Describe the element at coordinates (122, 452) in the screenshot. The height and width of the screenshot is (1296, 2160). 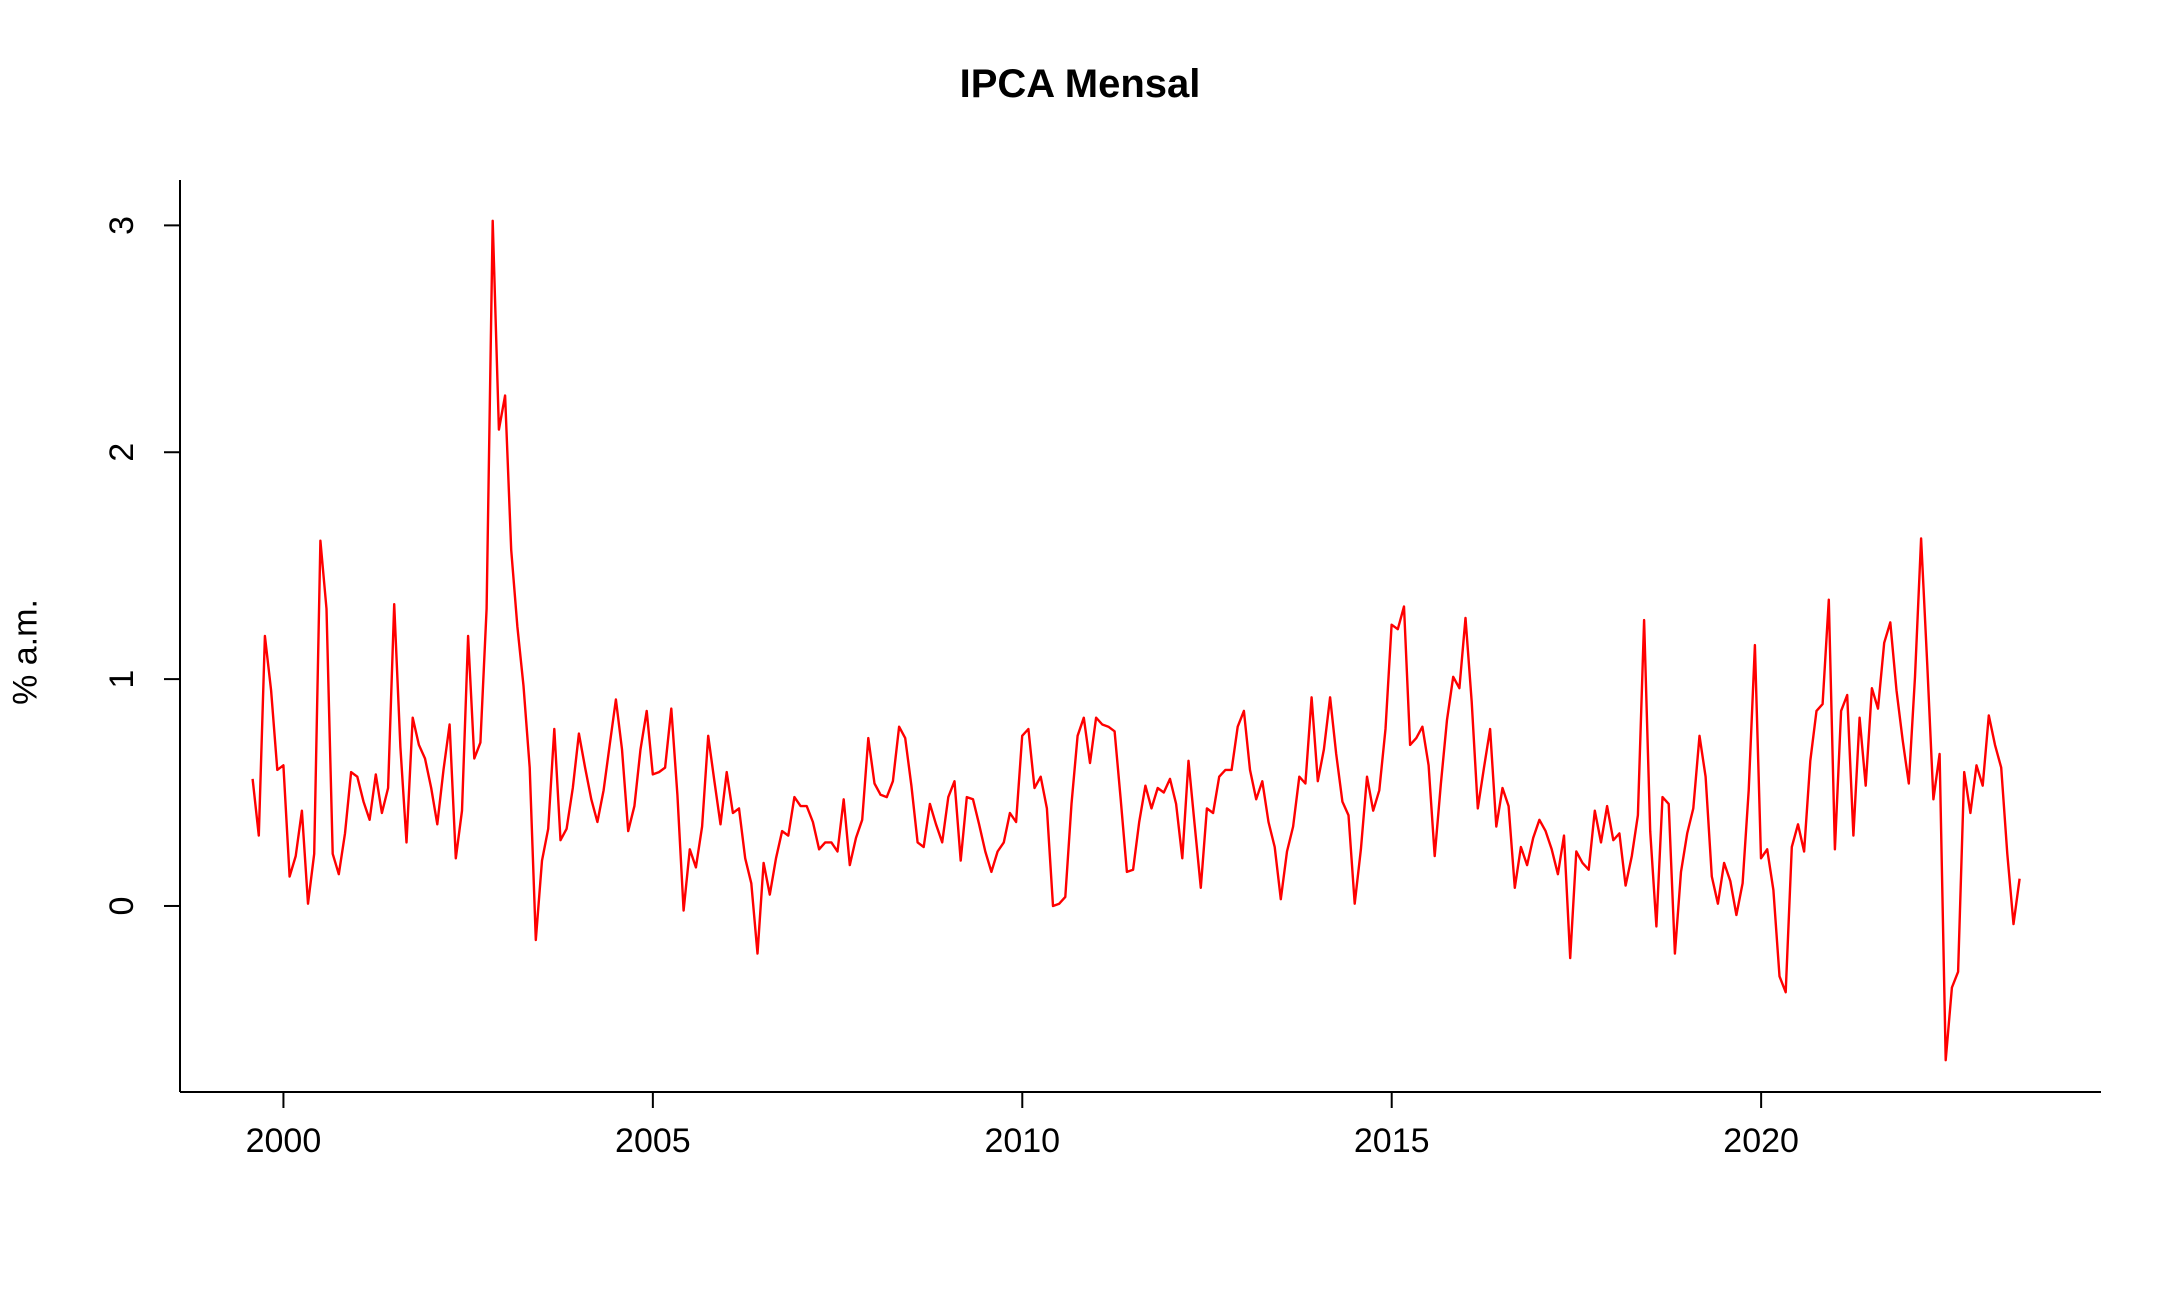
I see `y-tick-label-2: 2` at that location.